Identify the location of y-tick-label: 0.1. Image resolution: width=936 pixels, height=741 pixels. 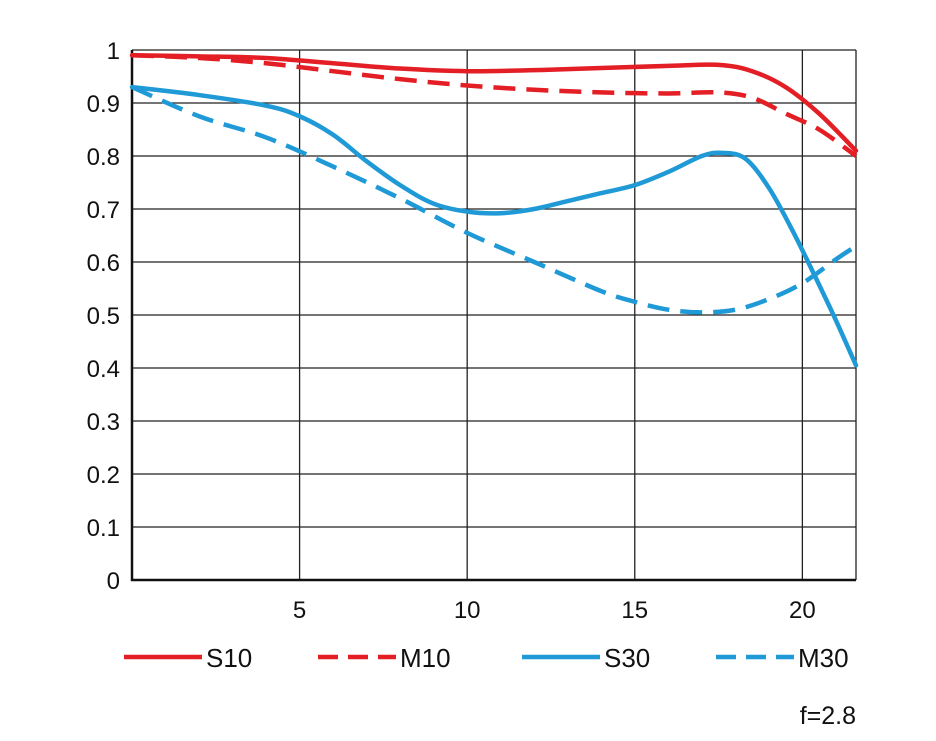
(103, 528).